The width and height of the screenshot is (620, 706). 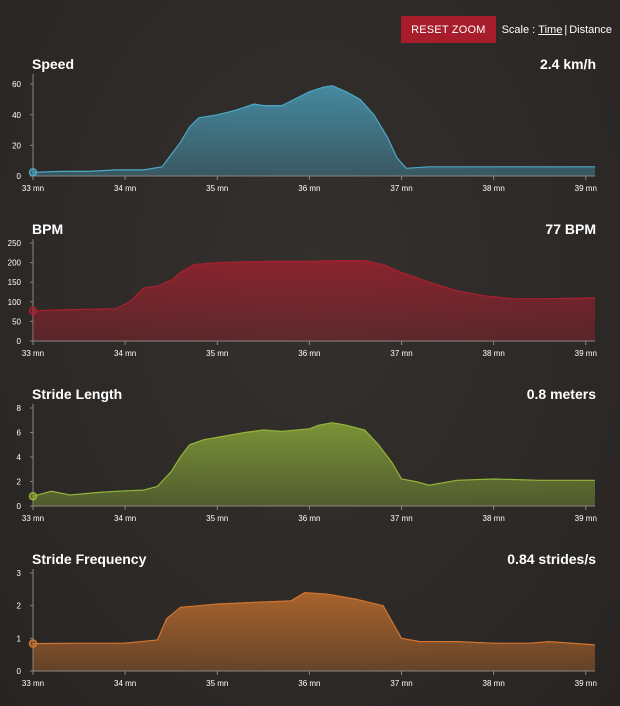 I want to click on panel-current-value: 2.4 km/h, so click(x=567, y=64).